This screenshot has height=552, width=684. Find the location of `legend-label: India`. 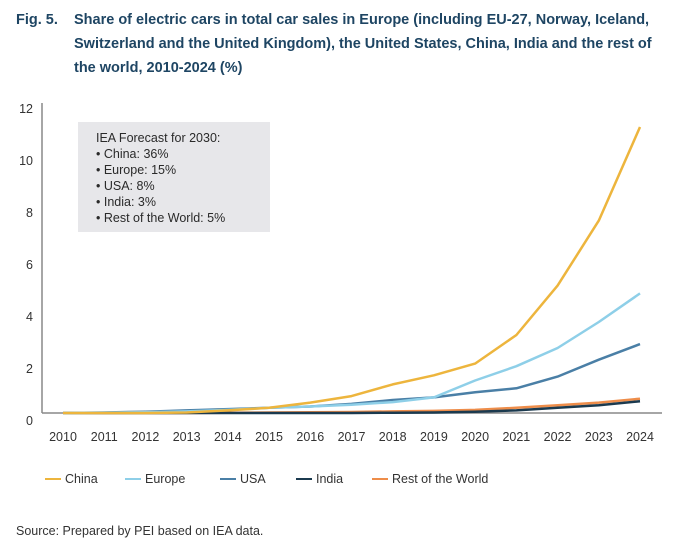

legend-label: India is located at coordinates (330, 479).